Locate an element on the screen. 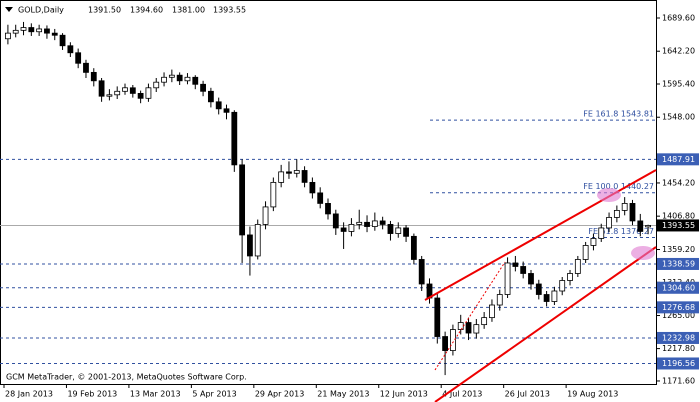 Image resolution: width=700 pixels, height=402 pixels. fe-label: FE 161.8 1543.81 is located at coordinates (618, 114).